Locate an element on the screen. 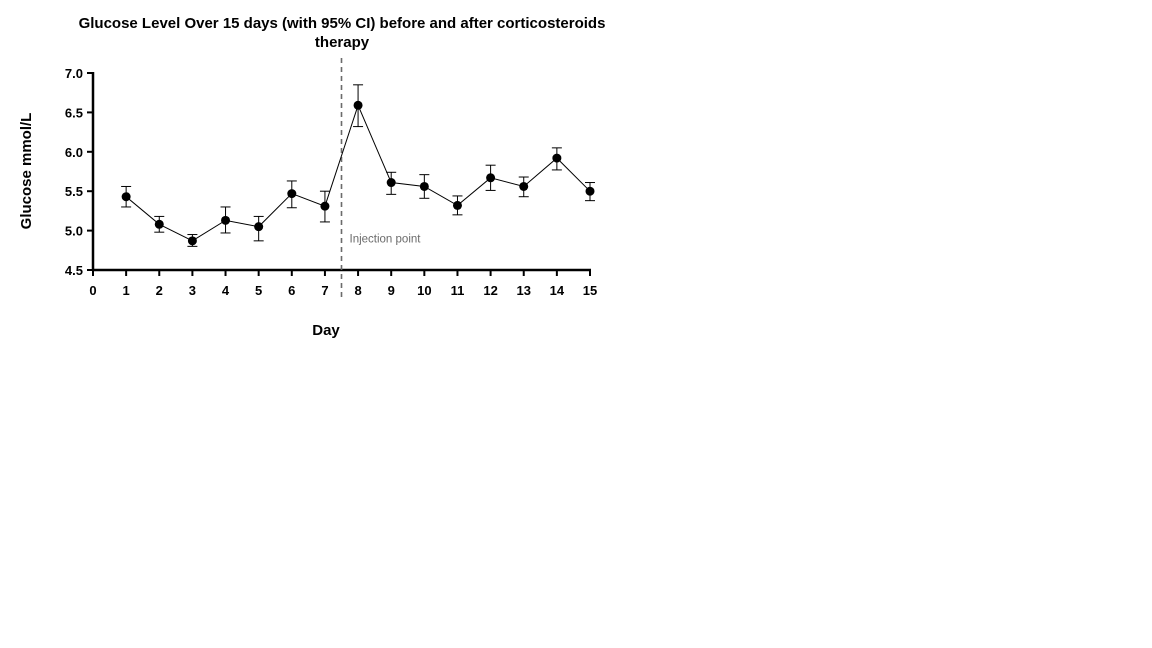 Image resolution: width=1152 pixels, height=648 pixels. x-tick-label: 10 is located at coordinates (424, 290).